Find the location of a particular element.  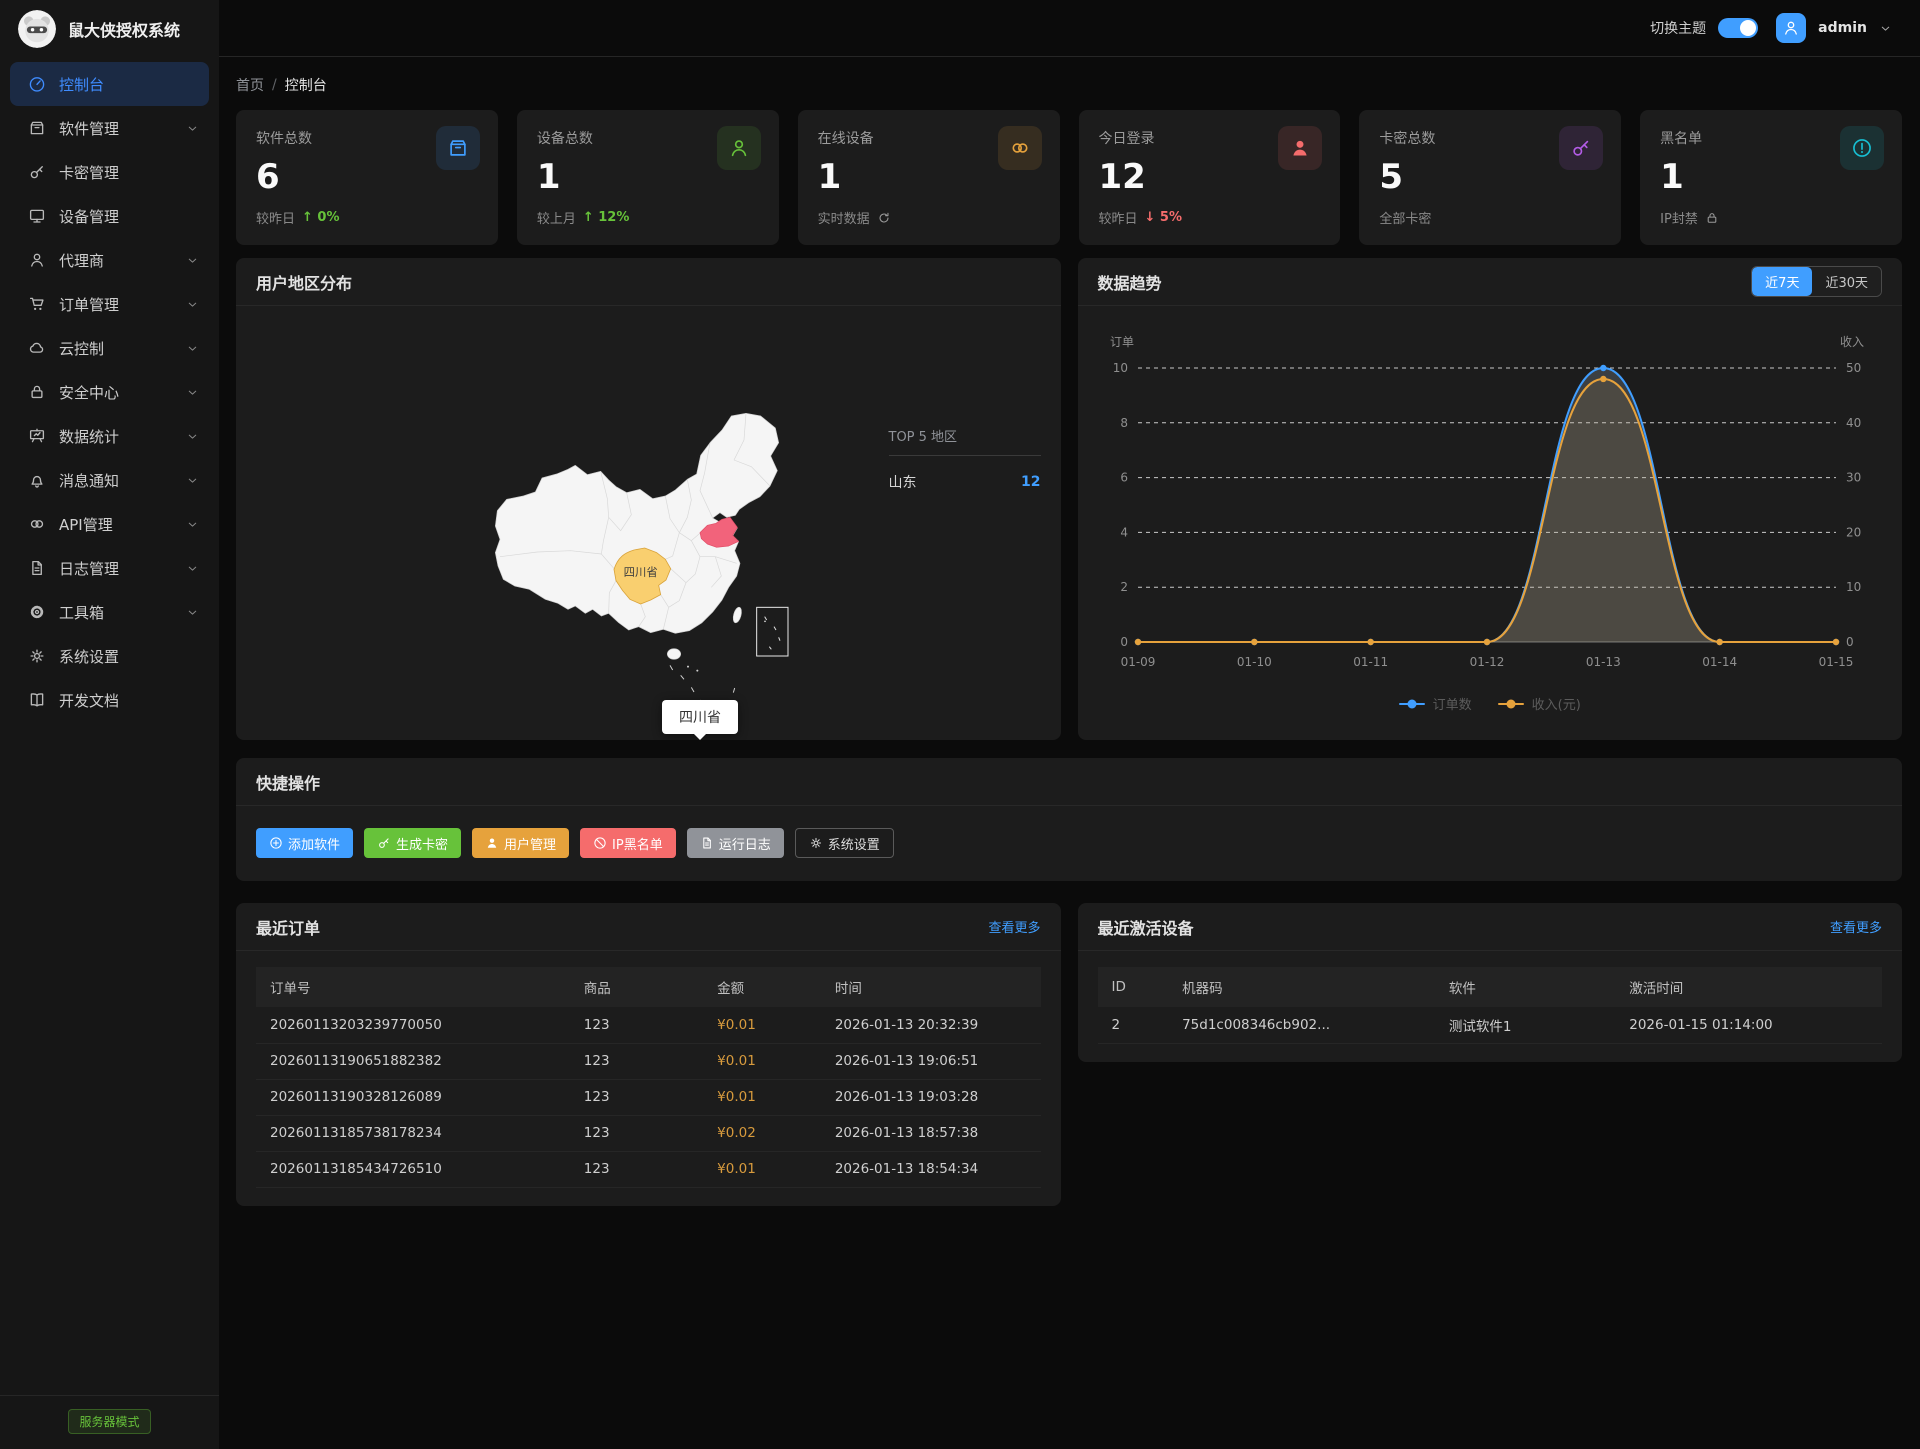

quick-action-button: 生成卡密 is located at coordinates (413, 843).